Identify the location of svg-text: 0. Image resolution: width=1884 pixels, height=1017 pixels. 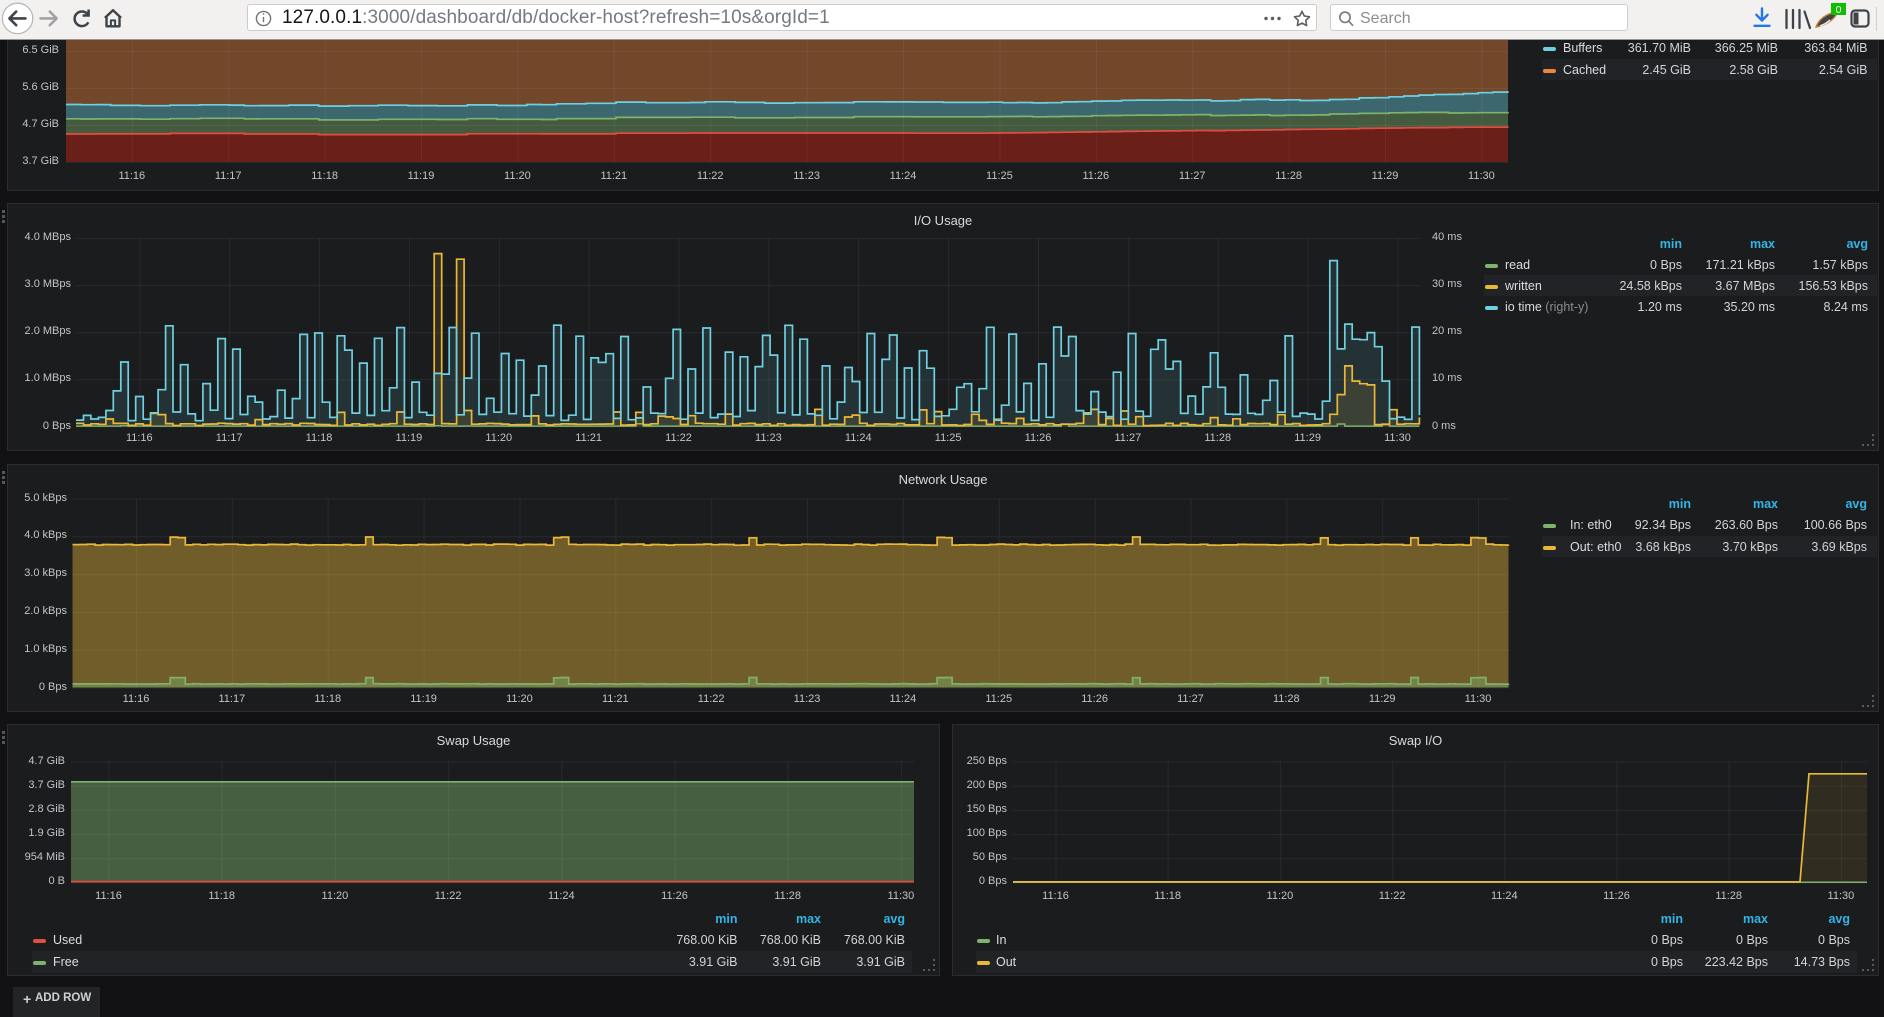
(1839, 10).